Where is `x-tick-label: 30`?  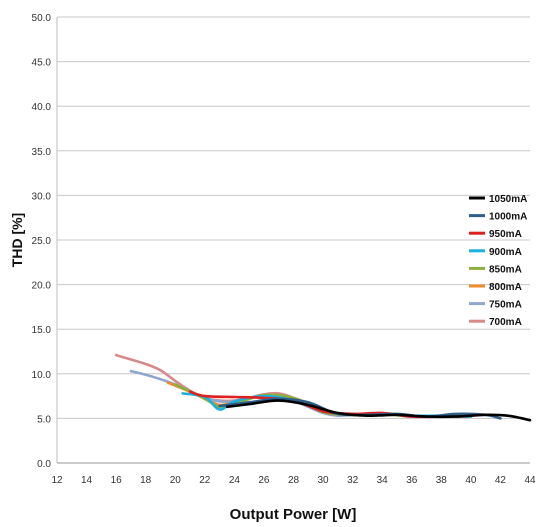 x-tick-label: 30 is located at coordinates (324, 480).